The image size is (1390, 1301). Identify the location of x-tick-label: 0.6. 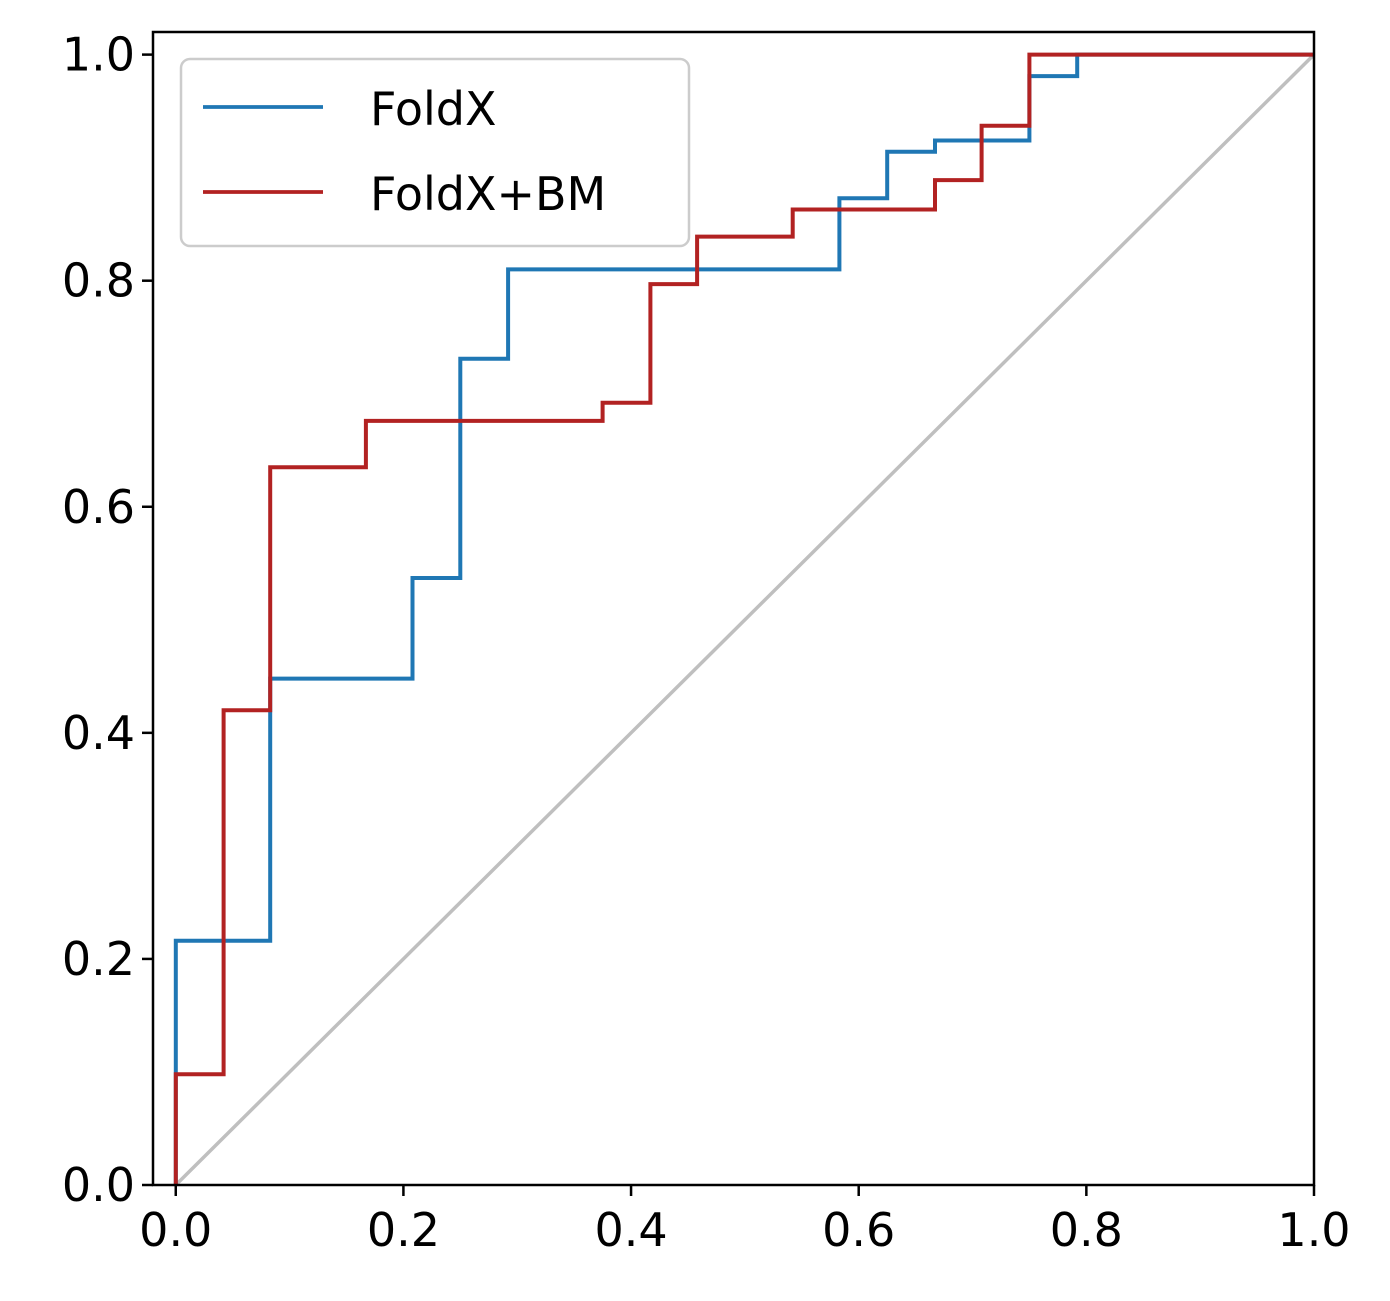
(858, 1230).